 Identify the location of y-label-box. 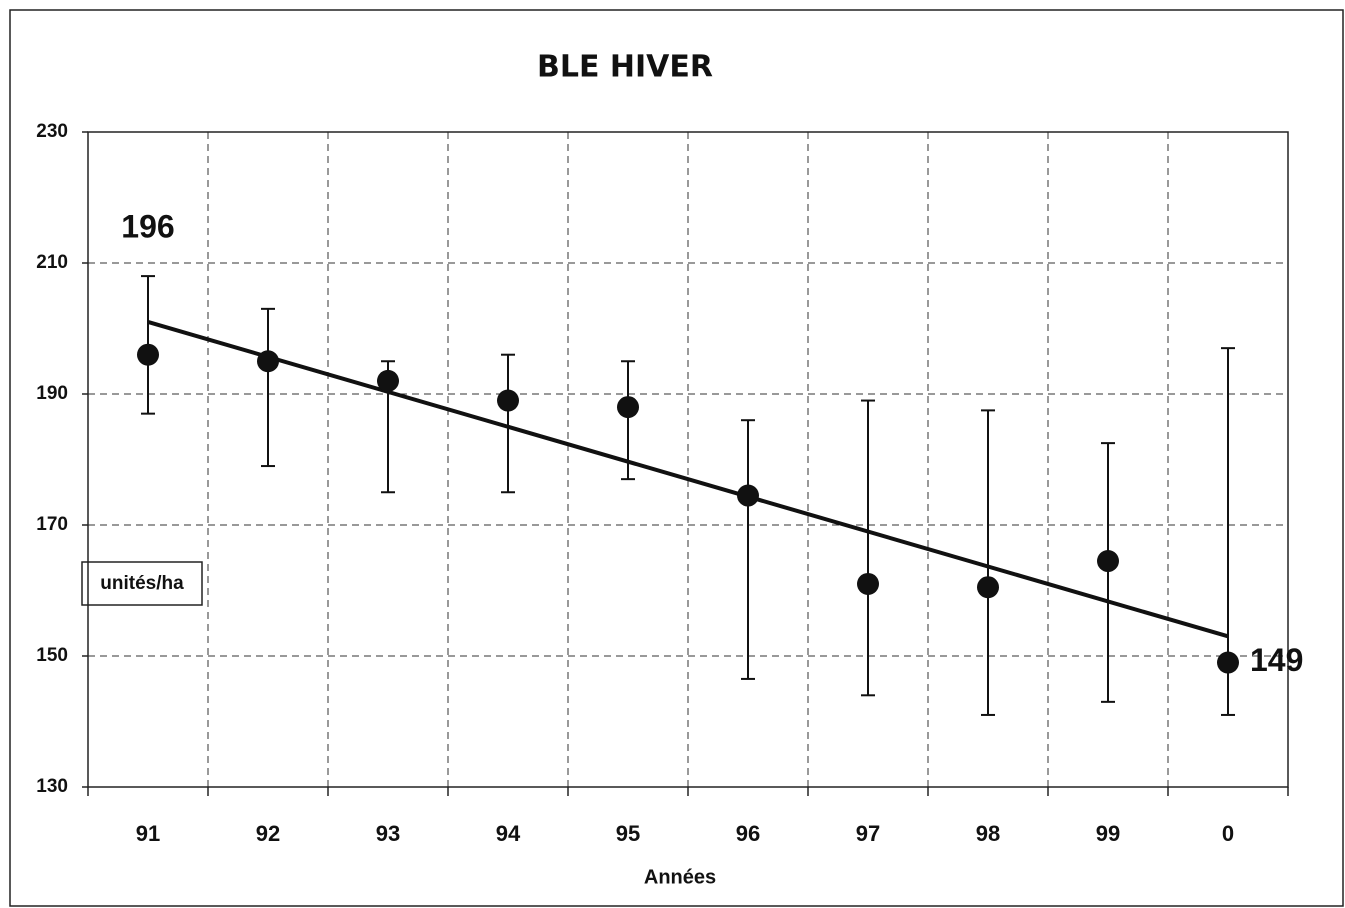
(142, 583).